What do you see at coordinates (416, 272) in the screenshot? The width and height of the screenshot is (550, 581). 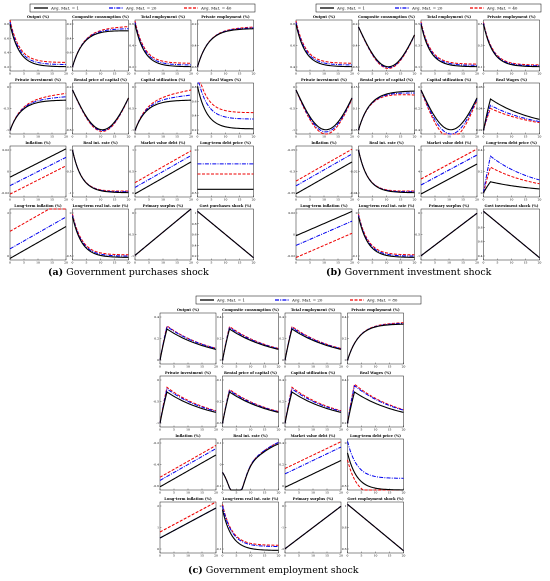 I see `caption-b-text: Government investment shock` at bounding box center [416, 272].